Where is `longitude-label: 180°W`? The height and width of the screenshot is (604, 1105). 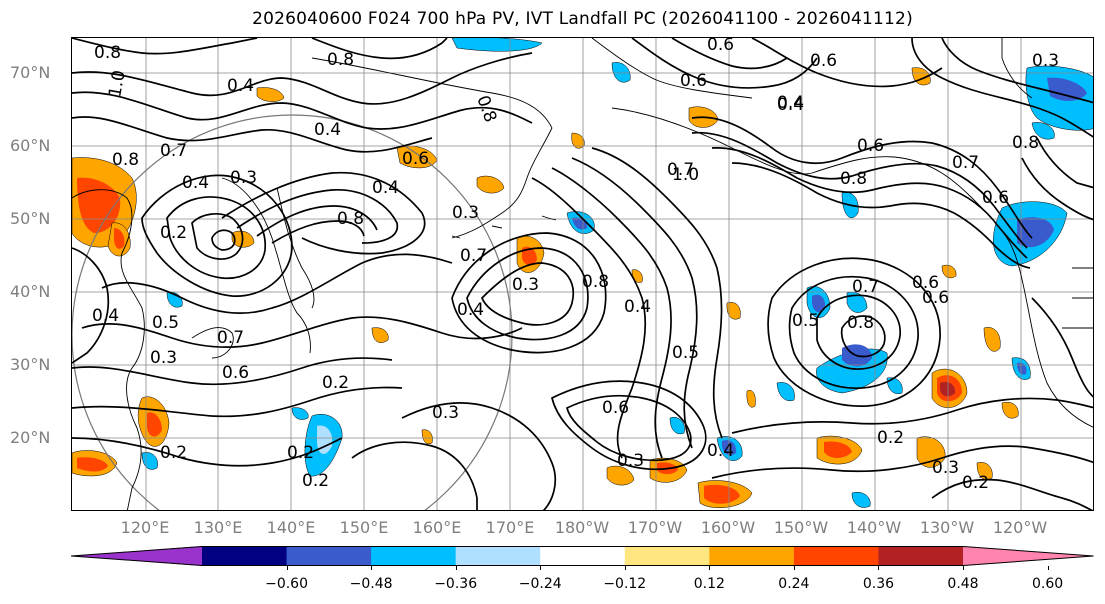
longitude-label: 180°W is located at coordinates (582, 527).